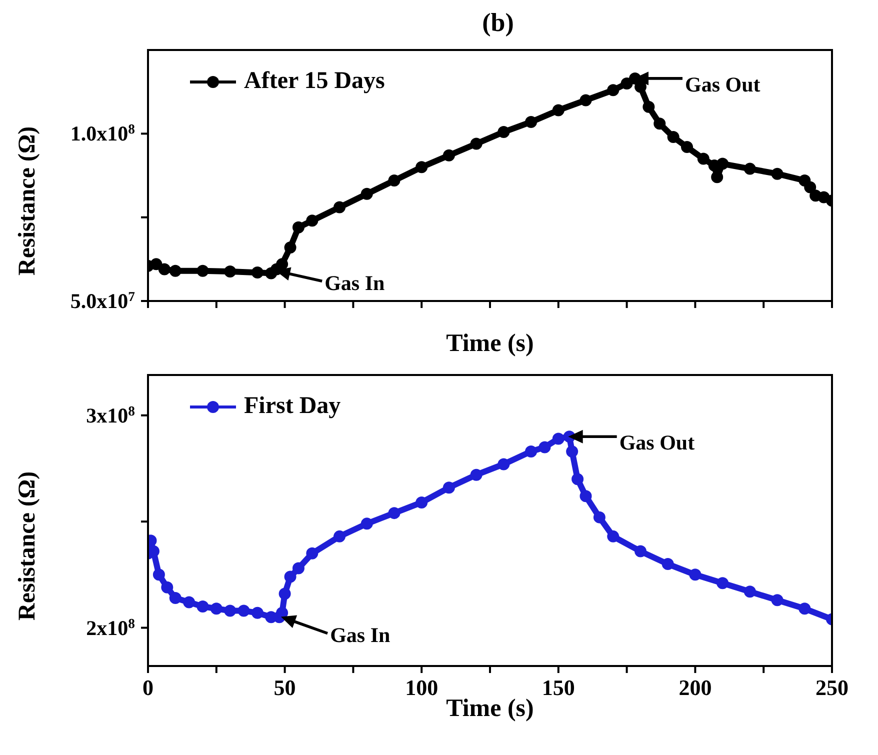  What do you see at coordinates (314, 81) in the screenshot?
I see `legend-label: After 15 Days` at bounding box center [314, 81].